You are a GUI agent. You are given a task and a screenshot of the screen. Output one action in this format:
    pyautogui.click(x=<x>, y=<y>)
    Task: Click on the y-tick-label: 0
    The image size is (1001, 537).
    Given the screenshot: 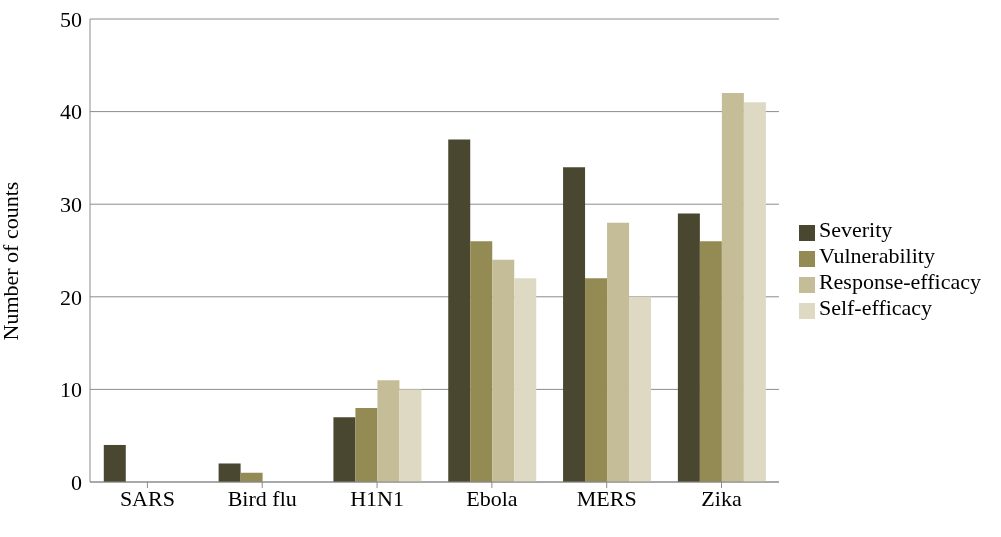 What is the action you would take?
    pyautogui.click(x=76, y=482)
    